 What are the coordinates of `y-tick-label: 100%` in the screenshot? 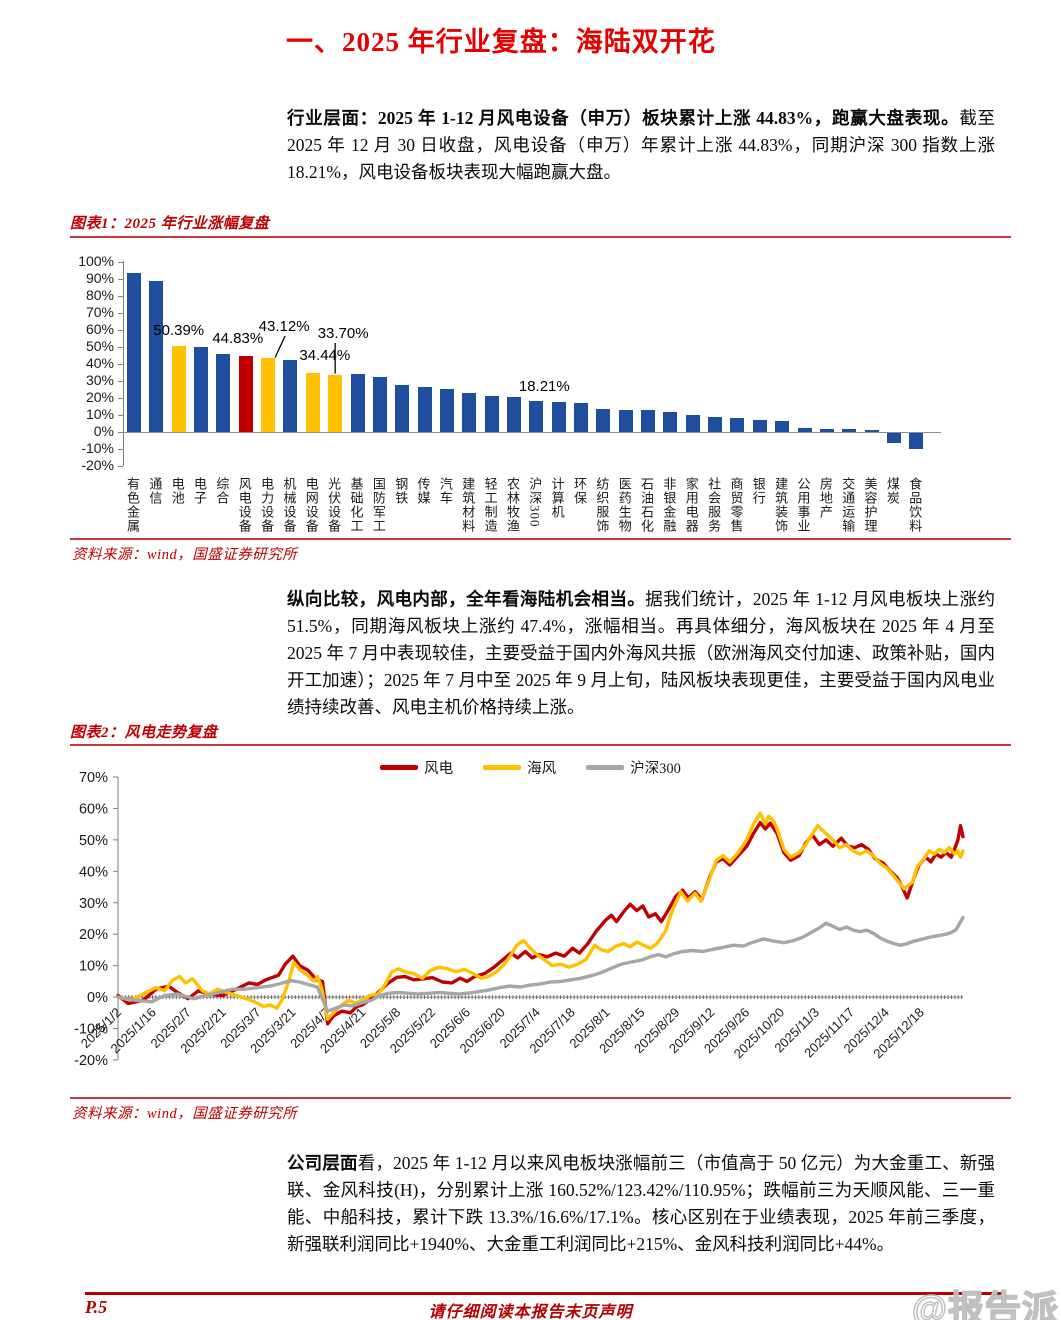 It's located at (96, 260).